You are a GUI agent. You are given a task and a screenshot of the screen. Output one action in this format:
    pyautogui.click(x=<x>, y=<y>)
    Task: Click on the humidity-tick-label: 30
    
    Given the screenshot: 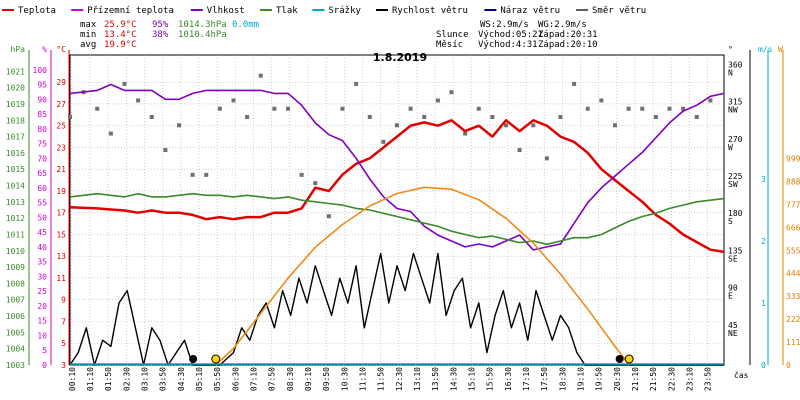 What is the action you would take?
    pyautogui.click(x=42, y=276)
    